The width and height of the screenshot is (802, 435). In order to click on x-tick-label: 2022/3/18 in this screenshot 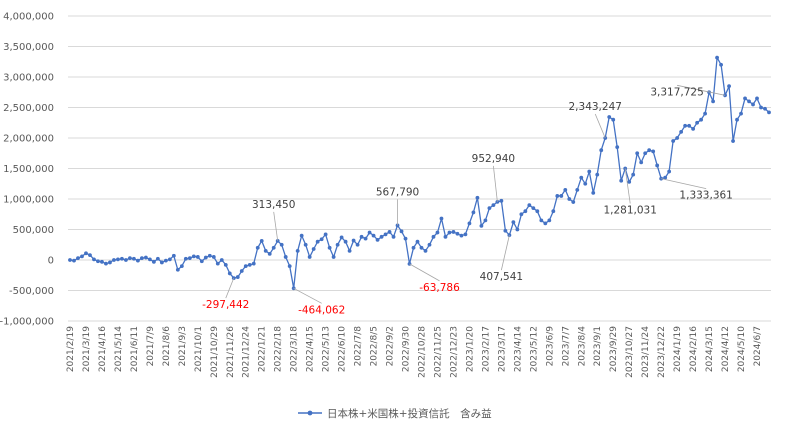, I will do `click(295, 349)`.